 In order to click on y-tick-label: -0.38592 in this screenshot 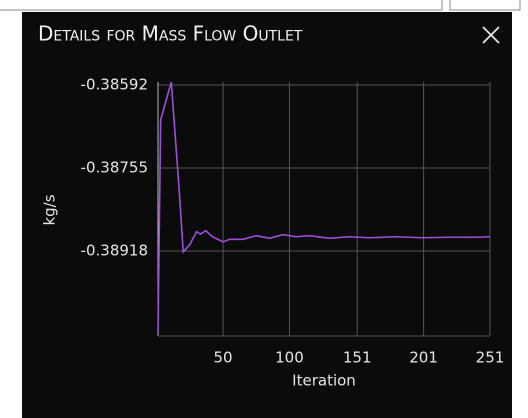, I will do `click(114, 85)`.